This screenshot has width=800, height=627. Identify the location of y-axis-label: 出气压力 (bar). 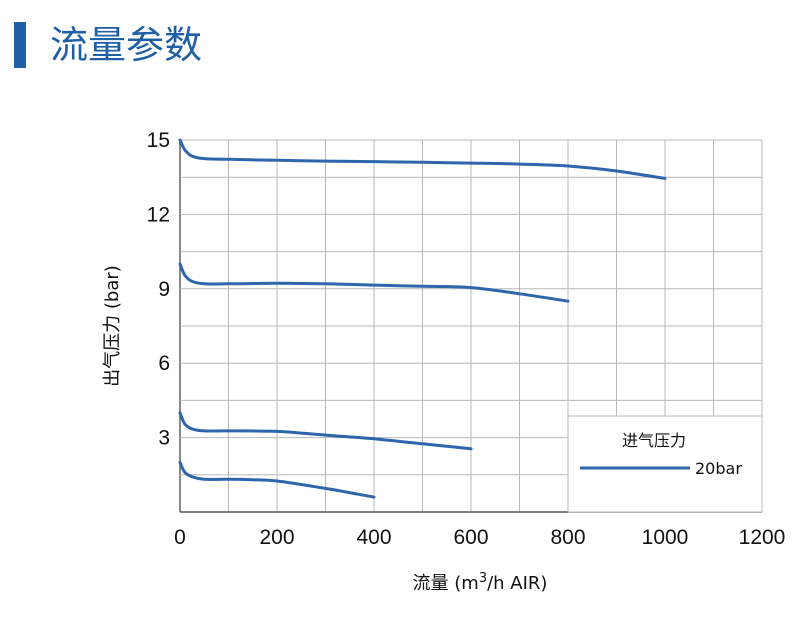
(112, 326).